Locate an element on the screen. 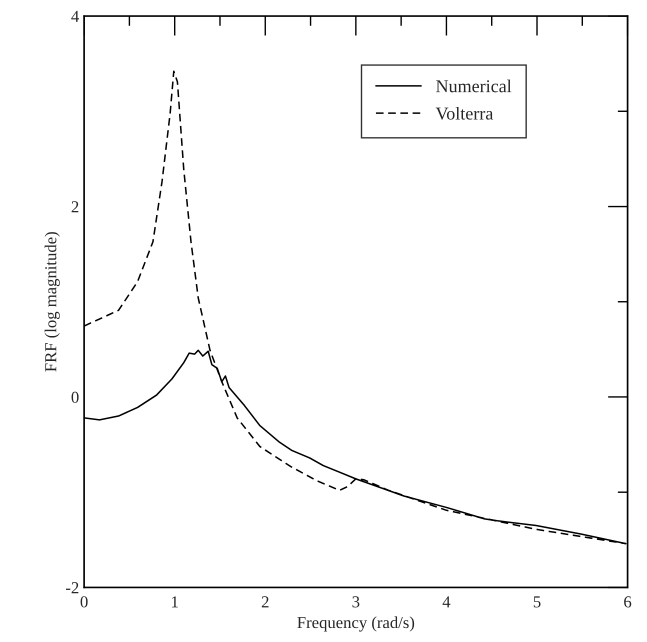 The image size is (647, 642). x-axis-title: Frequency (rad/s) is located at coordinates (355, 624).